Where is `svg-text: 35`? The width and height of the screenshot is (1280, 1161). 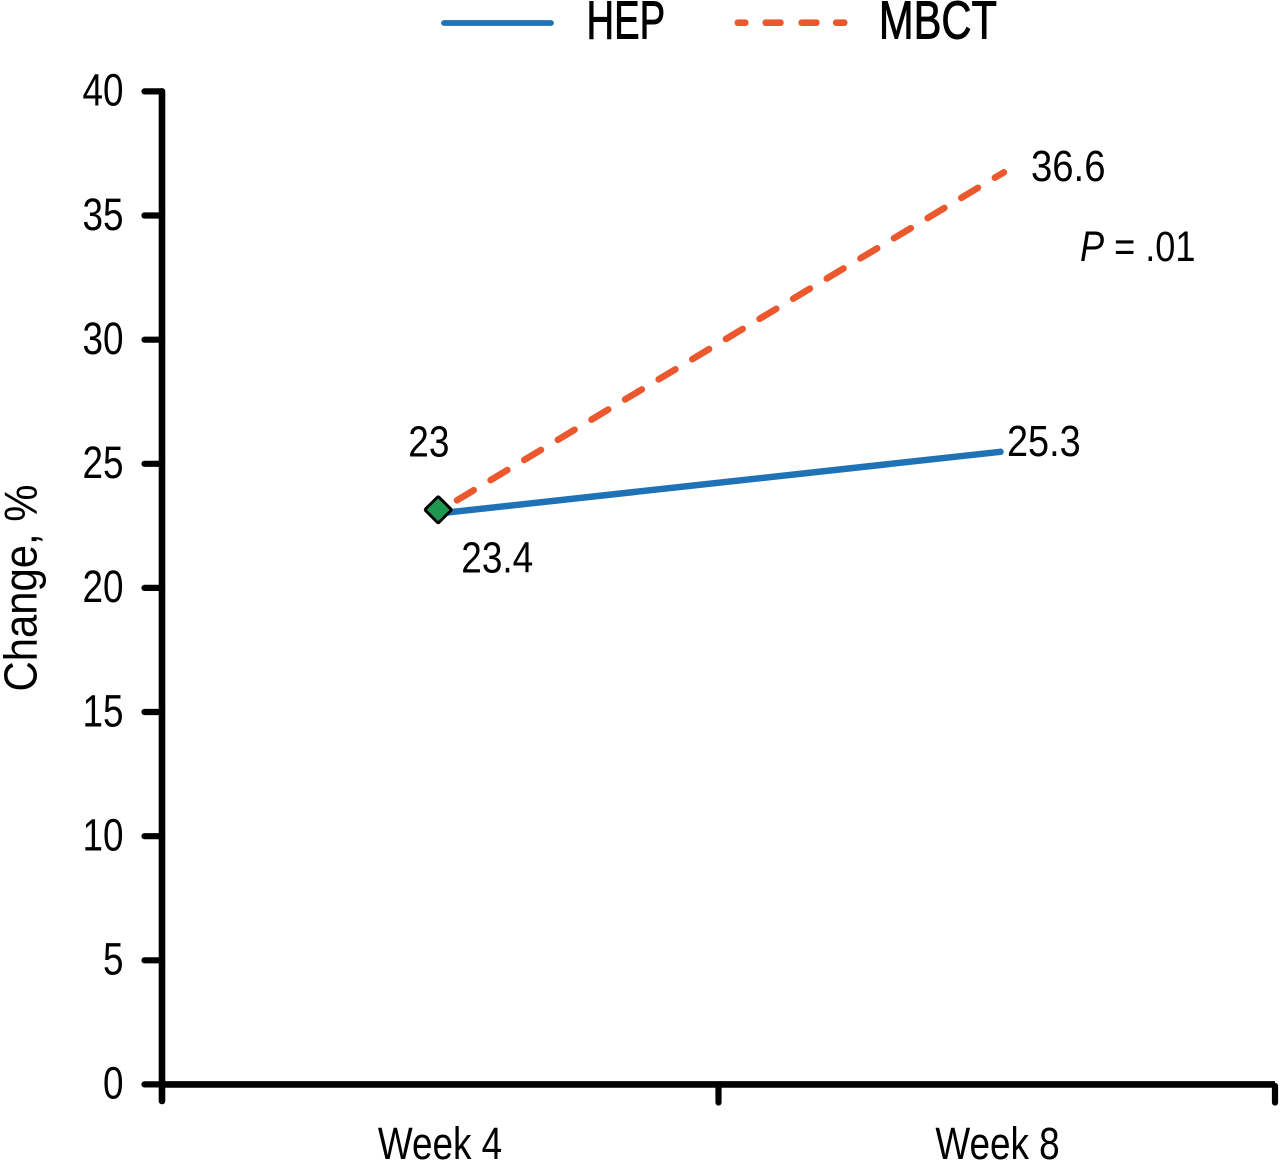 svg-text: 35 is located at coordinates (102, 214).